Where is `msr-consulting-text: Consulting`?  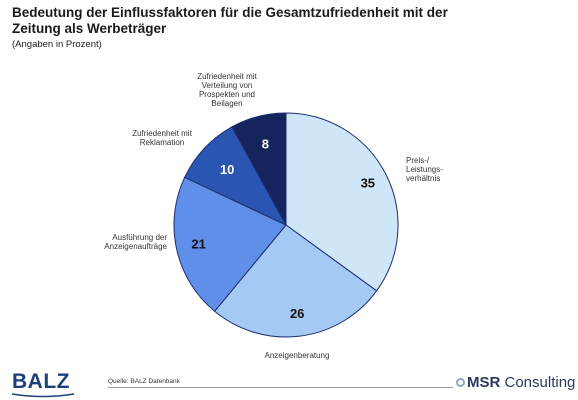 msr-consulting-text: Consulting is located at coordinates (538, 382).